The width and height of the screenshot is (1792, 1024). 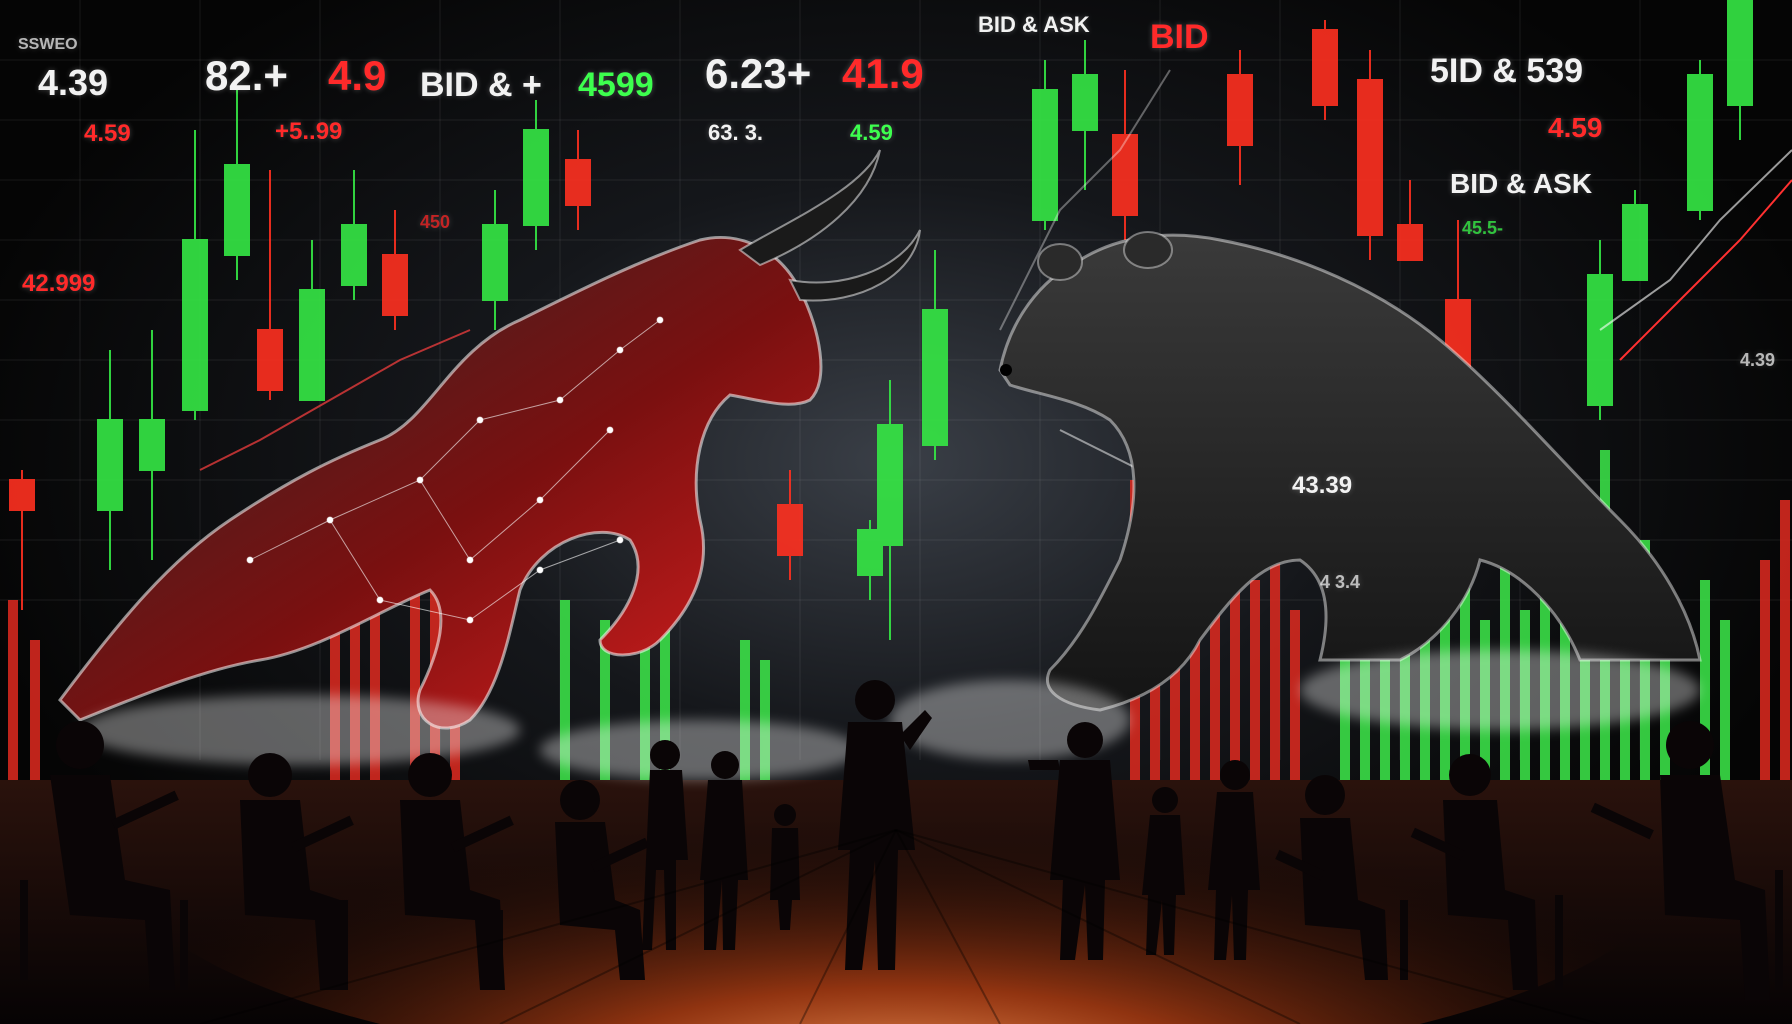 What do you see at coordinates (883, 73) in the screenshot?
I see `price-change-label: 41.9` at bounding box center [883, 73].